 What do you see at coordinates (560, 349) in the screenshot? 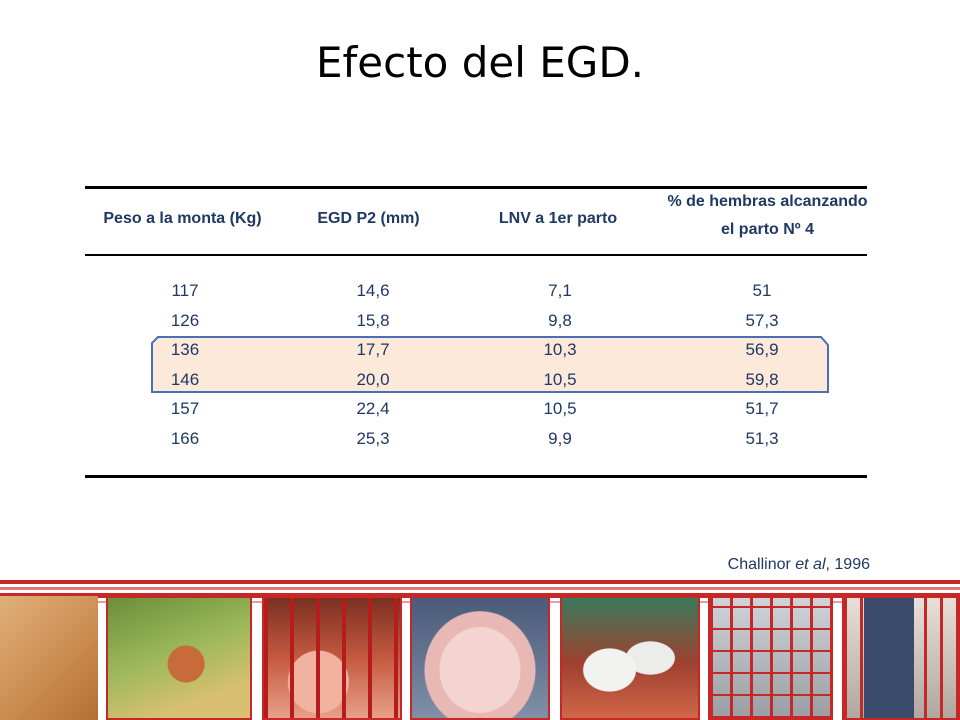
I see `cell-lnv: 10,3` at bounding box center [560, 349].